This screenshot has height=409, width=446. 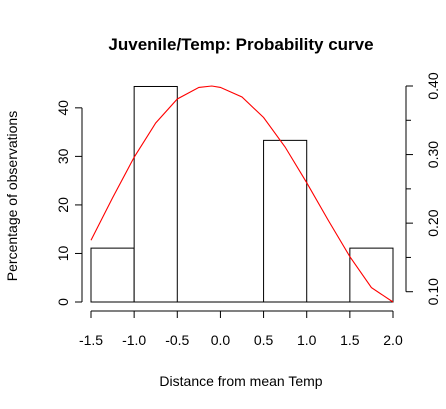 I want to click on x-tick-label-5: 1.0, so click(x=307, y=340).